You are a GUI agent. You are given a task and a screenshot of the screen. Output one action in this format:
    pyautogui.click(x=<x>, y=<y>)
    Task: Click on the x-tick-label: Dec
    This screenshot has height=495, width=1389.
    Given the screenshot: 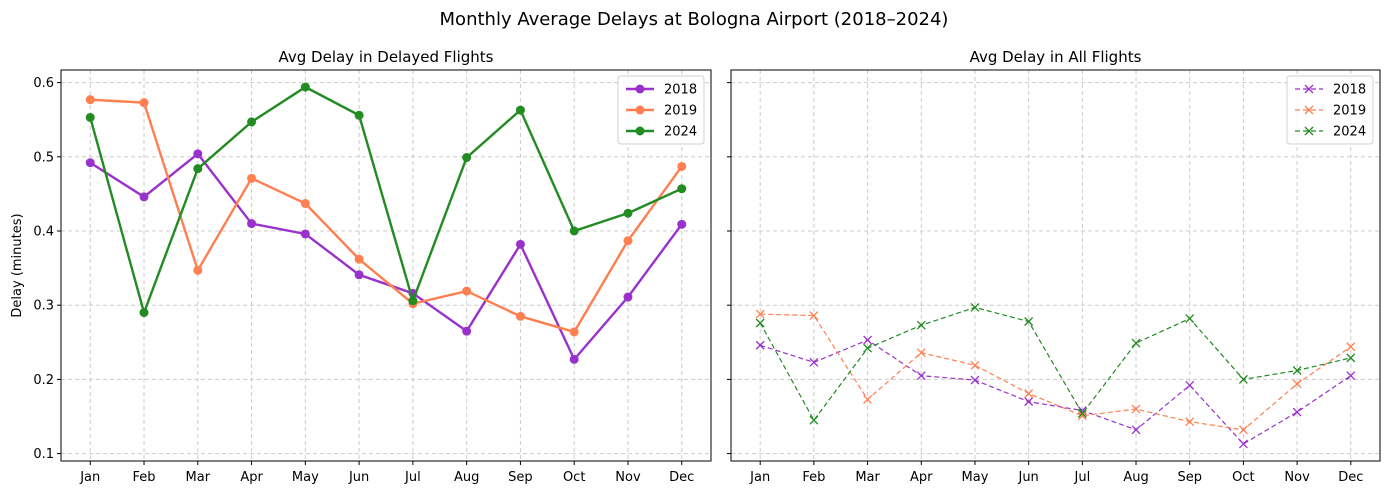 What is the action you would take?
    pyautogui.click(x=1350, y=477)
    